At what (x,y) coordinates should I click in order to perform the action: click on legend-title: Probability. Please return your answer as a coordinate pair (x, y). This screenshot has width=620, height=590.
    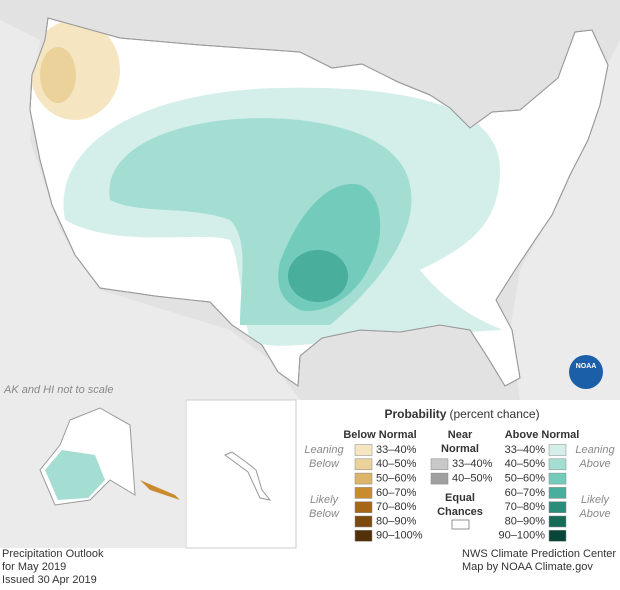
    Looking at the image, I should click on (415, 414).